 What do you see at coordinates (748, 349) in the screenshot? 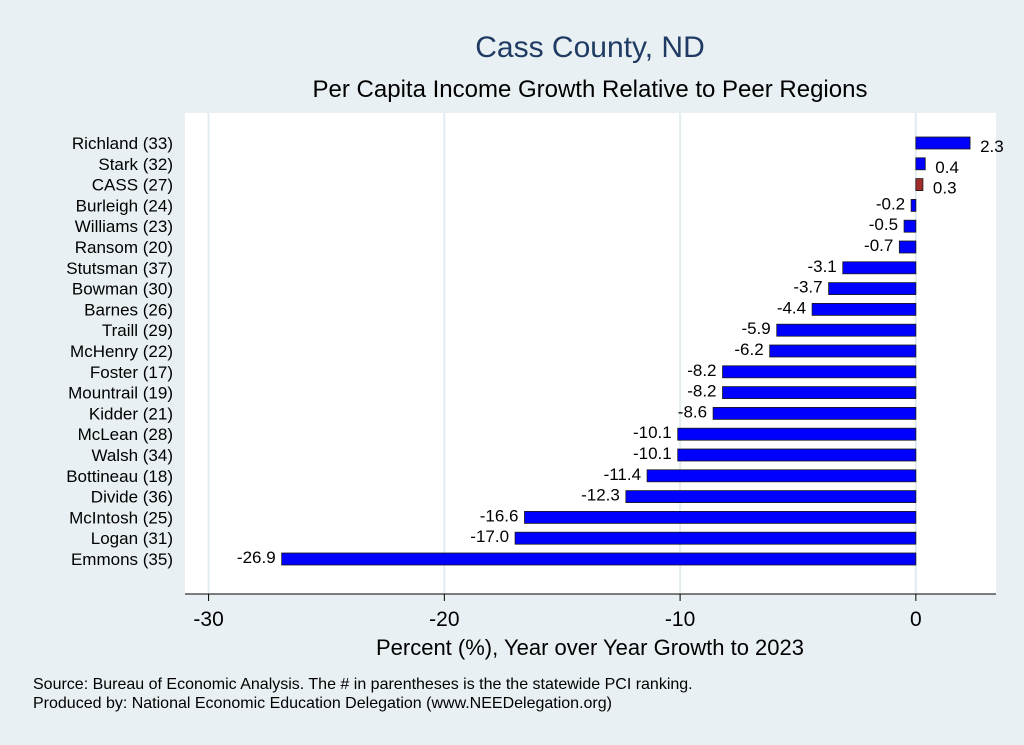
I see `value-label: -6.2` at bounding box center [748, 349].